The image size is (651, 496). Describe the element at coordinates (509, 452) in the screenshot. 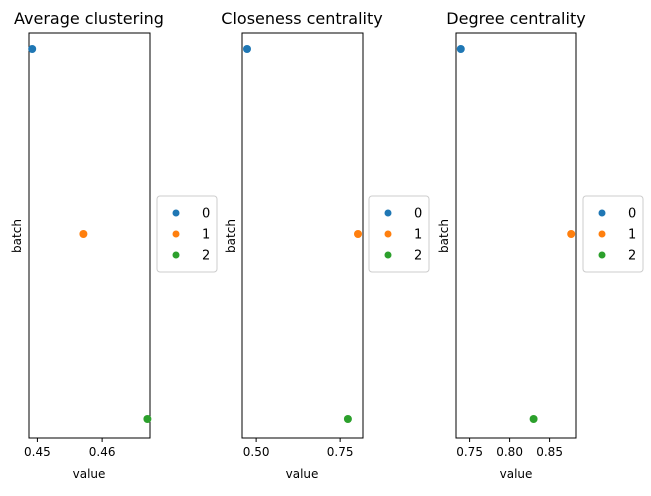

I see `x-tick-label: 0.80` at that location.